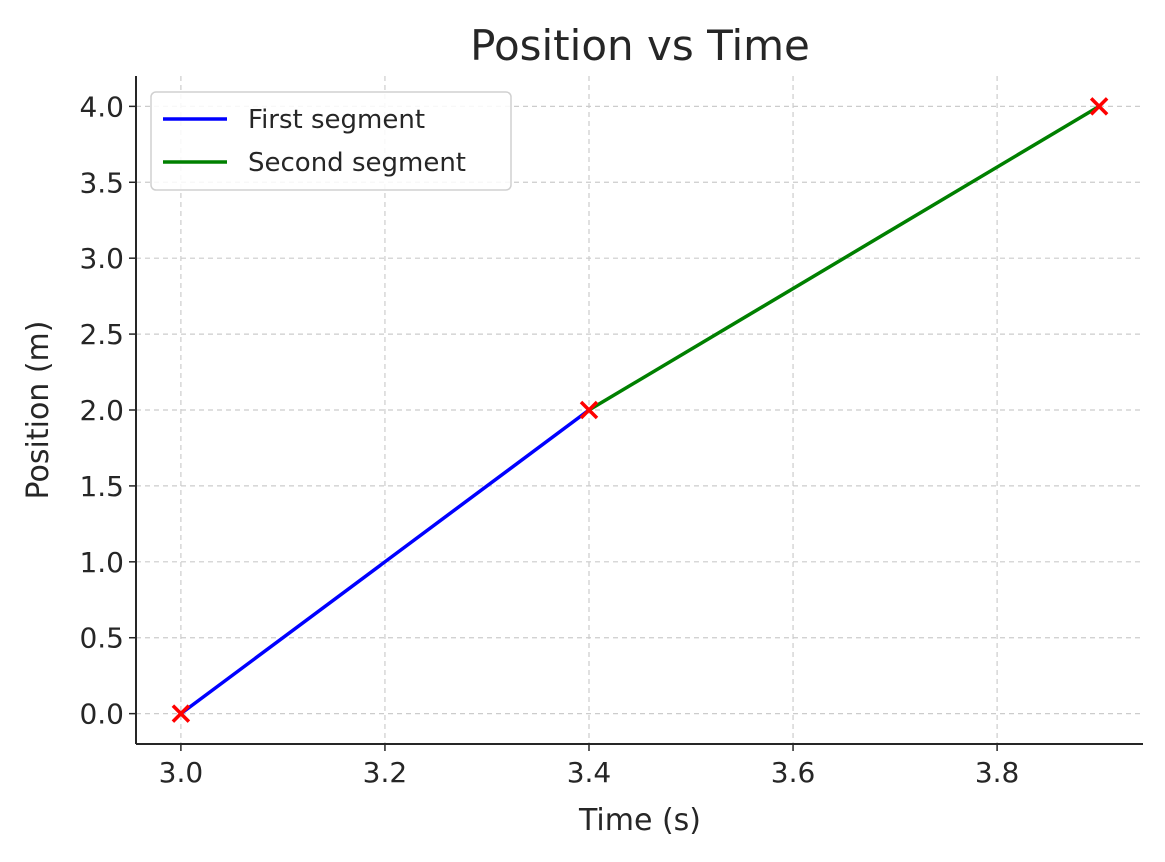 The height and width of the screenshot is (862, 1165). Describe the element at coordinates (101, 258) in the screenshot. I see `y-tick-label: 3.0` at that location.